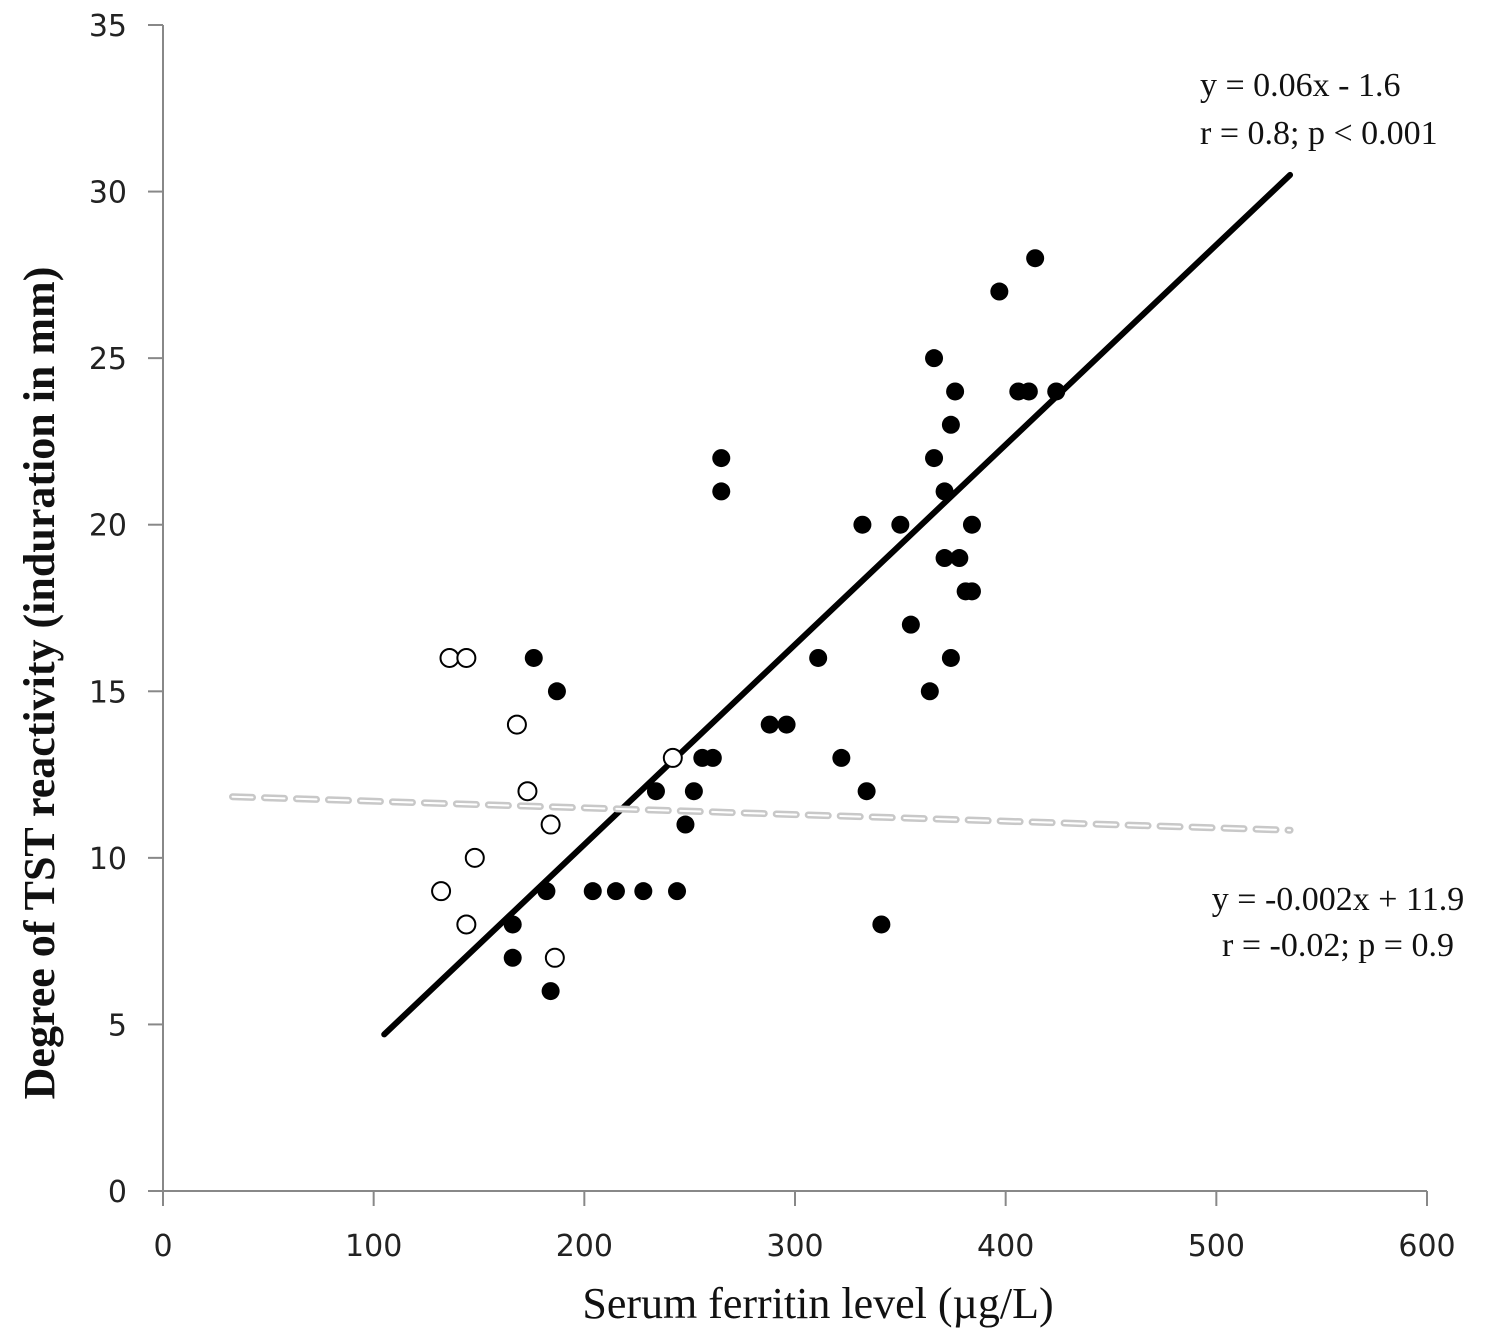 The width and height of the screenshot is (1500, 1337). Describe the element at coordinates (817, 1303) in the screenshot. I see `x-axis-title: Serum ferritin level (µg/L)` at that location.